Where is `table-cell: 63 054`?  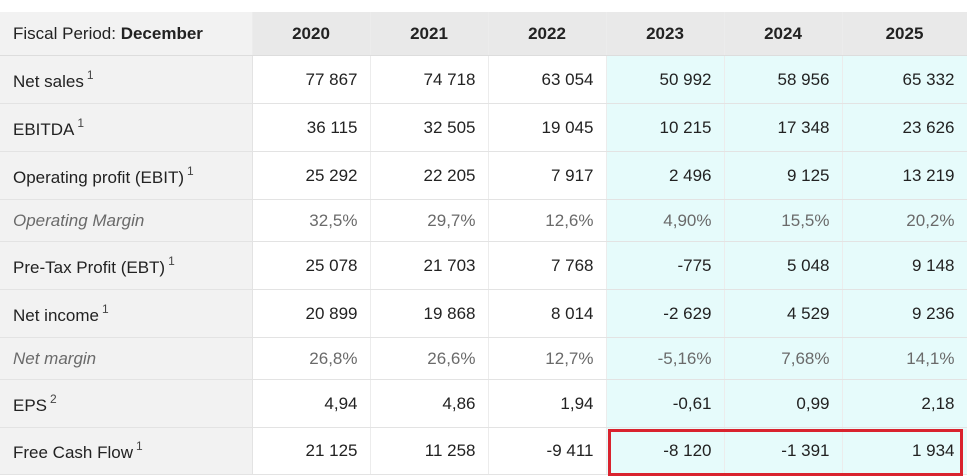 table-cell: 63 054 is located at coordinates (547, 79).